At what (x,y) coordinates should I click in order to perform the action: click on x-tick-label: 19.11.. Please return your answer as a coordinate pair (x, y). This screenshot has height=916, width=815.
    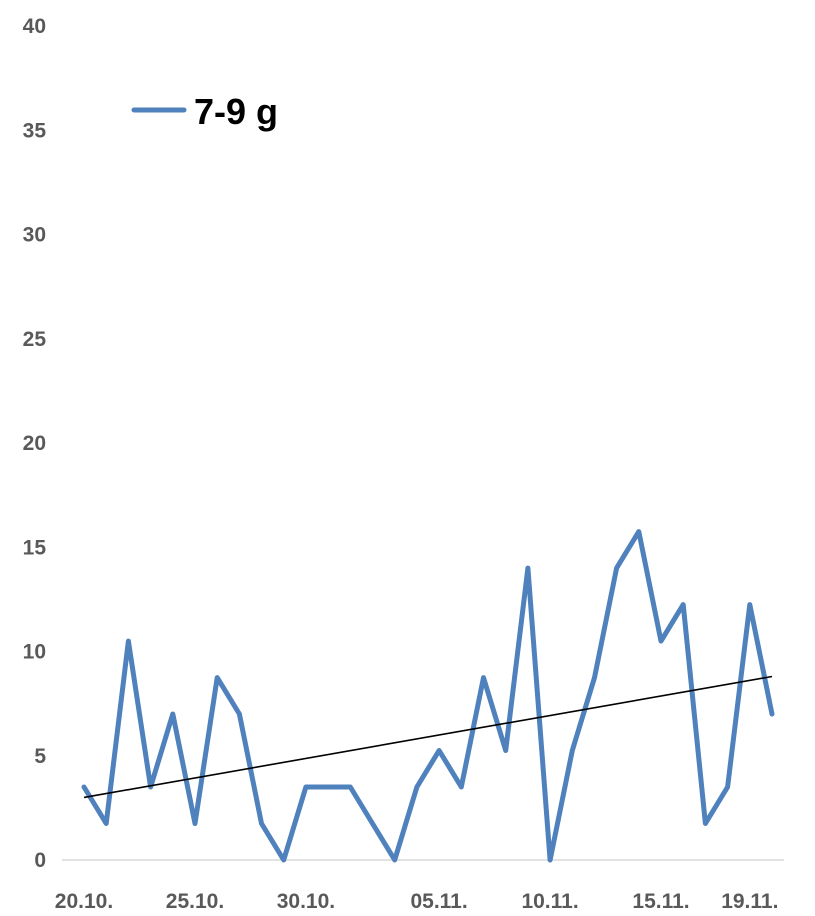
    Looking at the image, I should click on (749, 901).